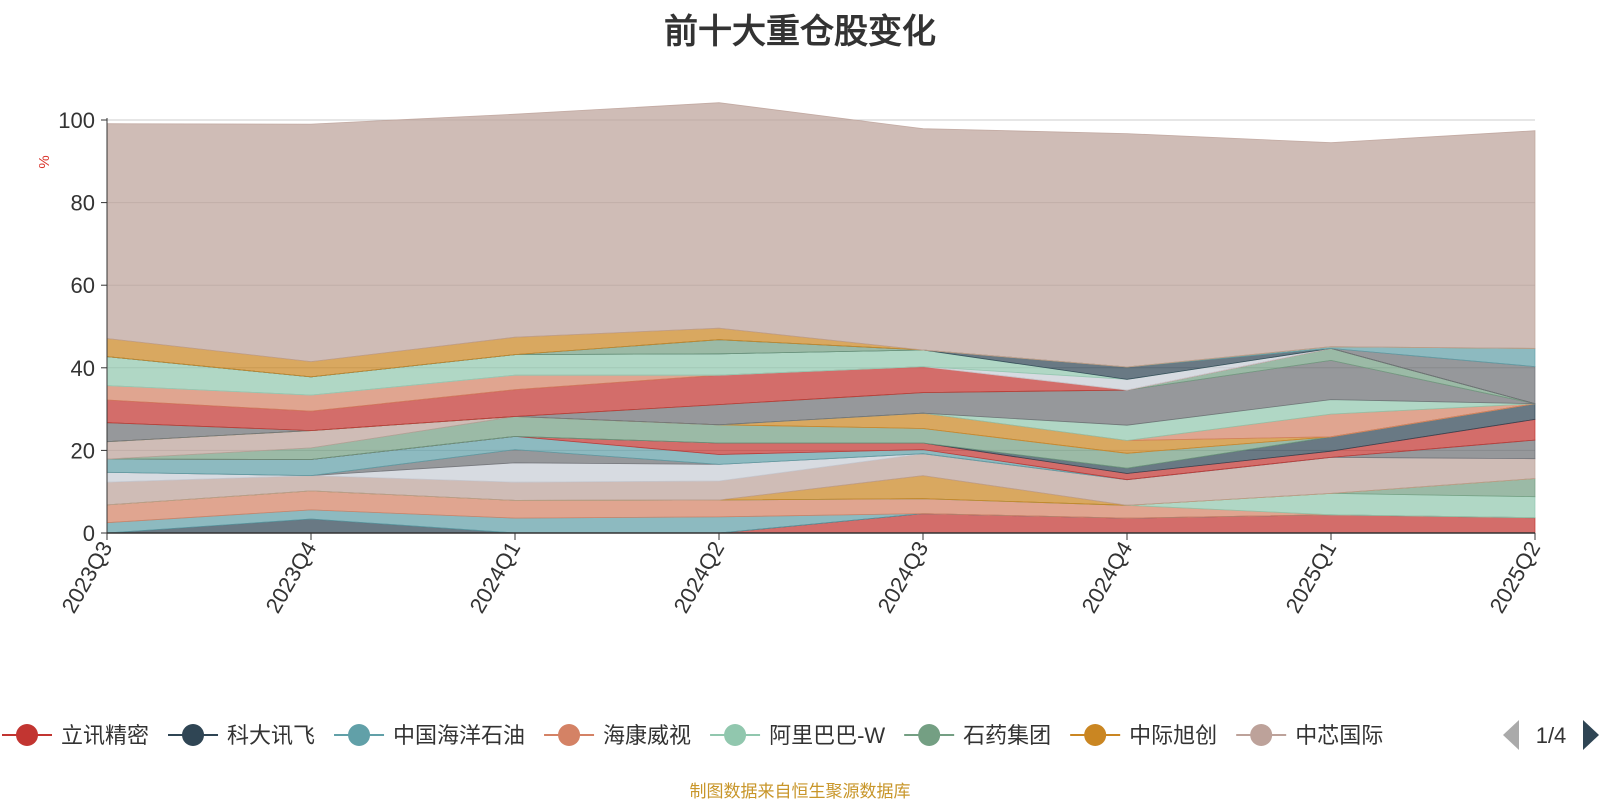  I want to click on legend-label: 中际旭创, so click(1173, 735).